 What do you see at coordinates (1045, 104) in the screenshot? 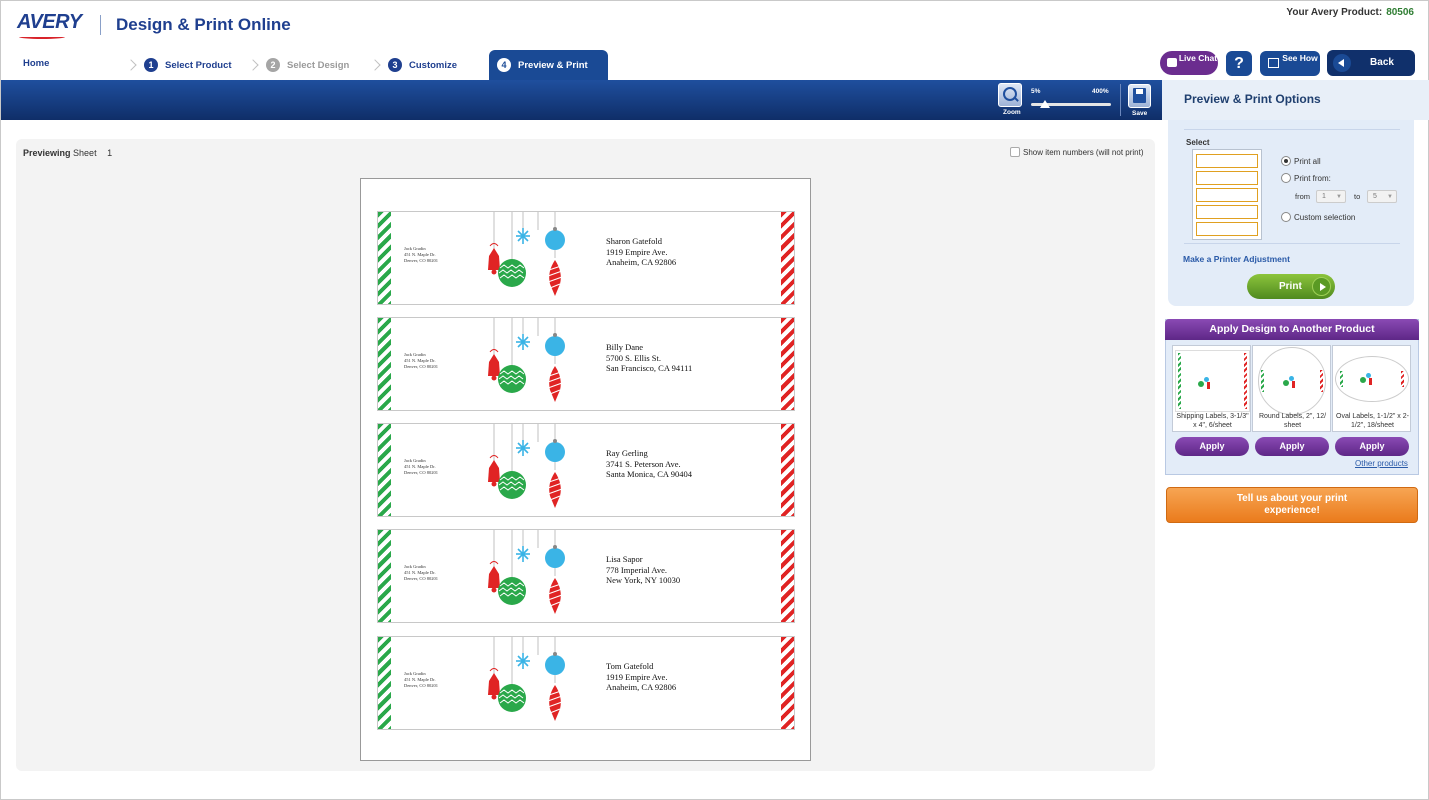
I see `zoom-slider-thumb` at bounding box center [1045, 104].